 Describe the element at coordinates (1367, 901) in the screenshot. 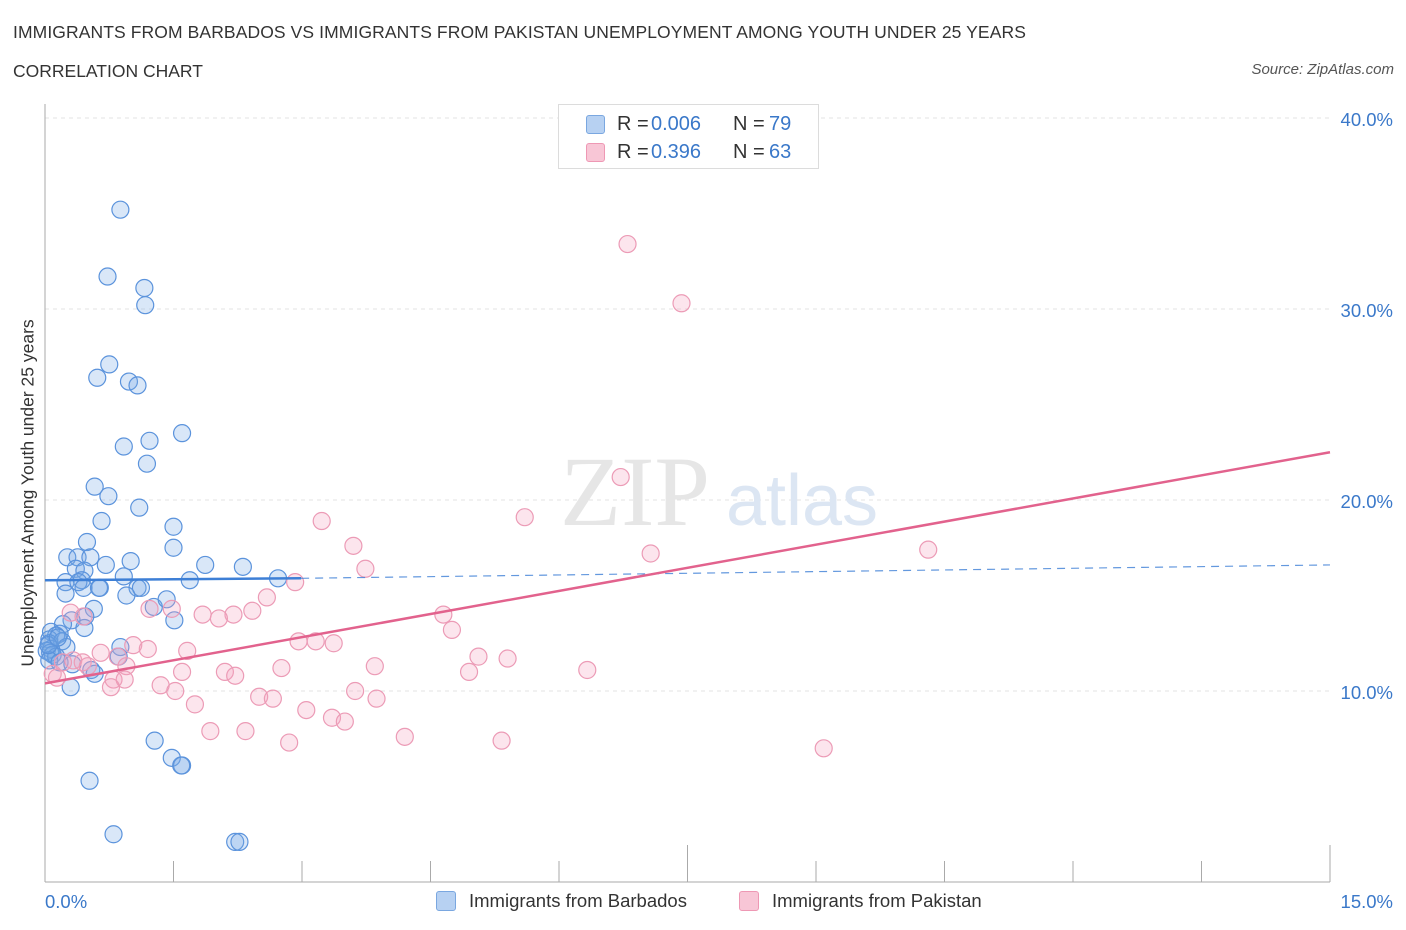

I see `x-tick-label: 15.0%` at that location.